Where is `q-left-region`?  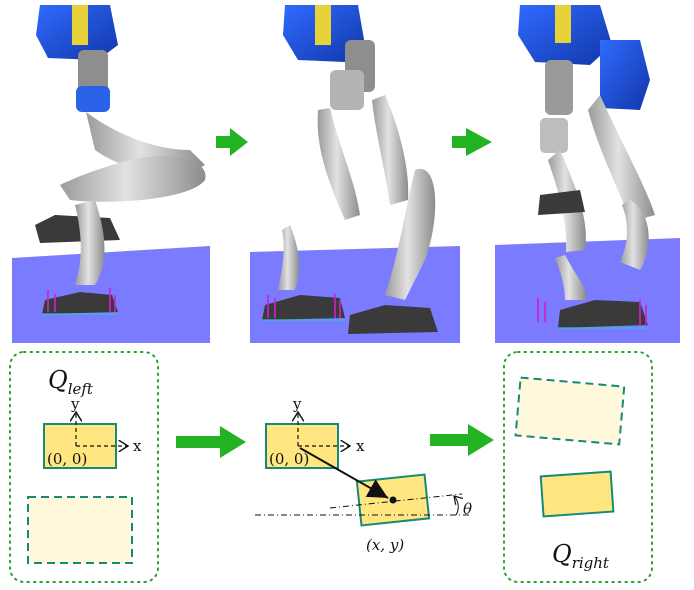
q-left-region is located at coordinates (84, 467).